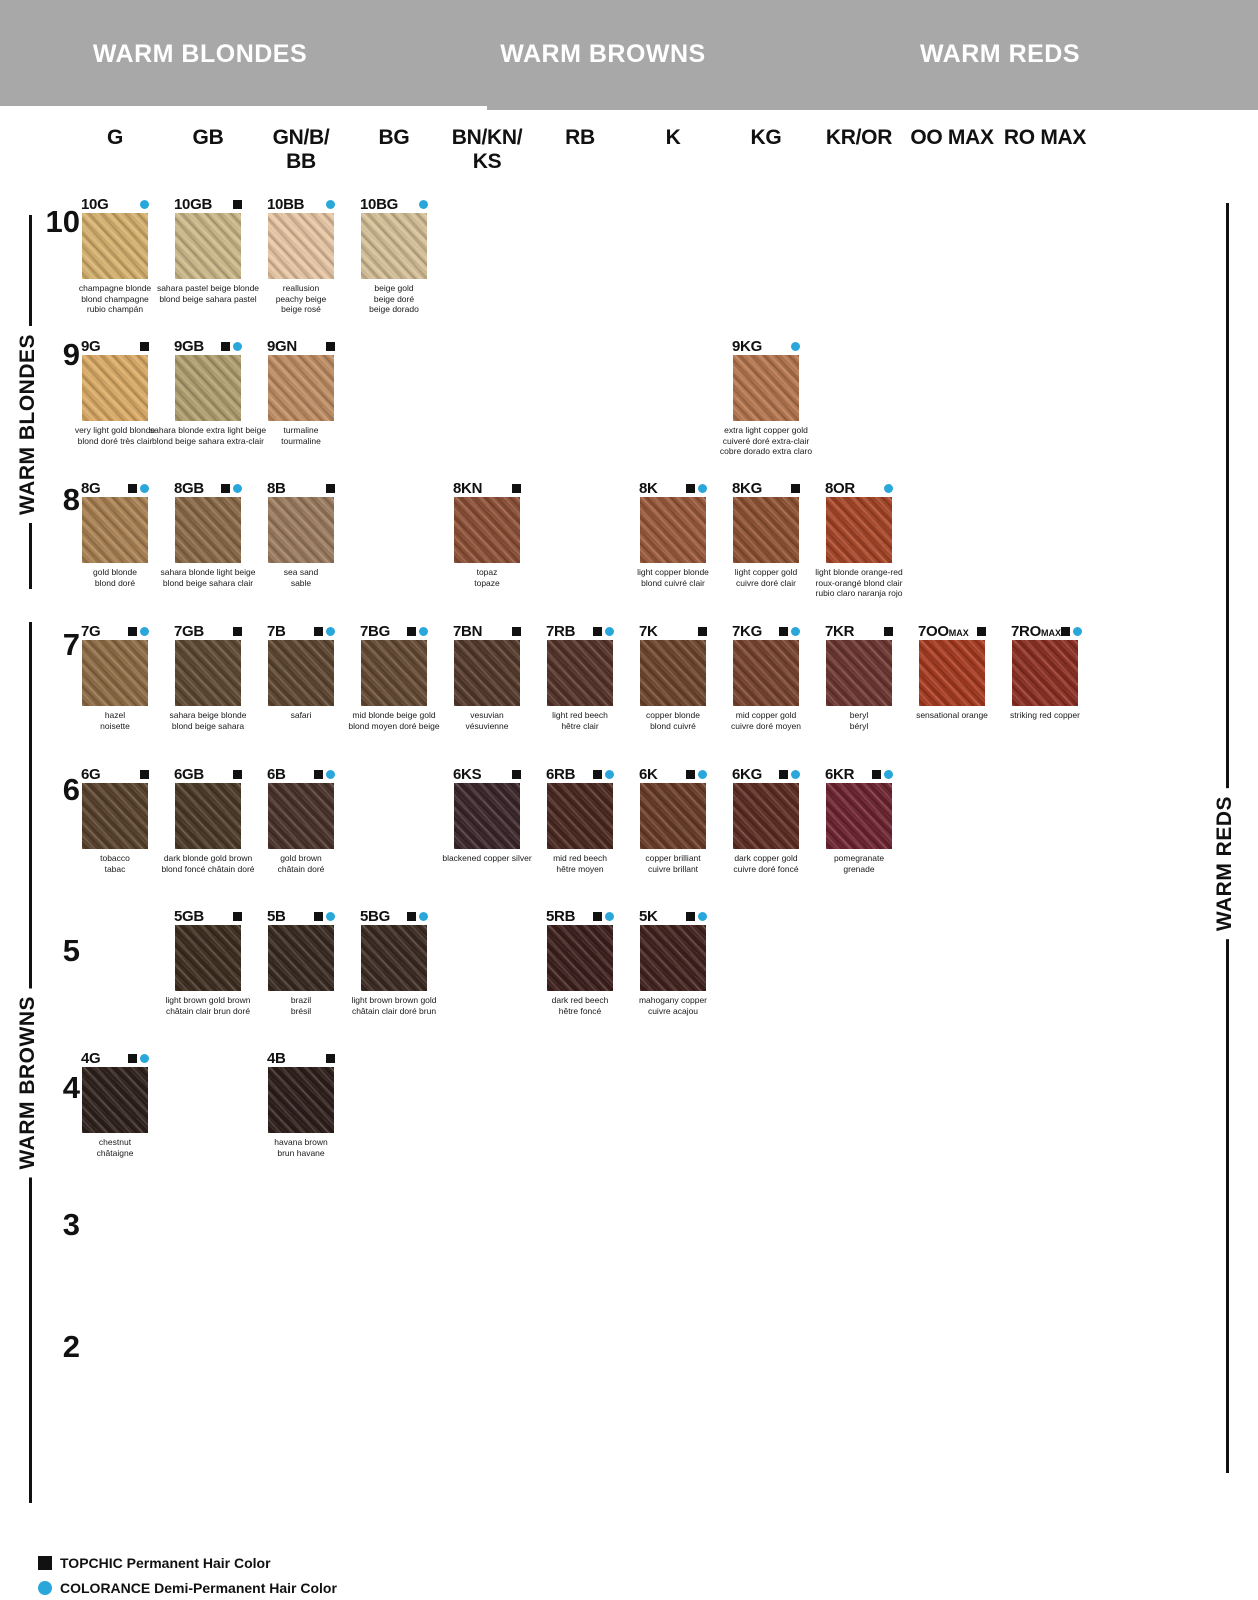 The height and width of the screenshot is (1600, 1258). Describe the element at coordinates (115, 488) in the screenshot. I see `swatch-header: 8G` at that location.